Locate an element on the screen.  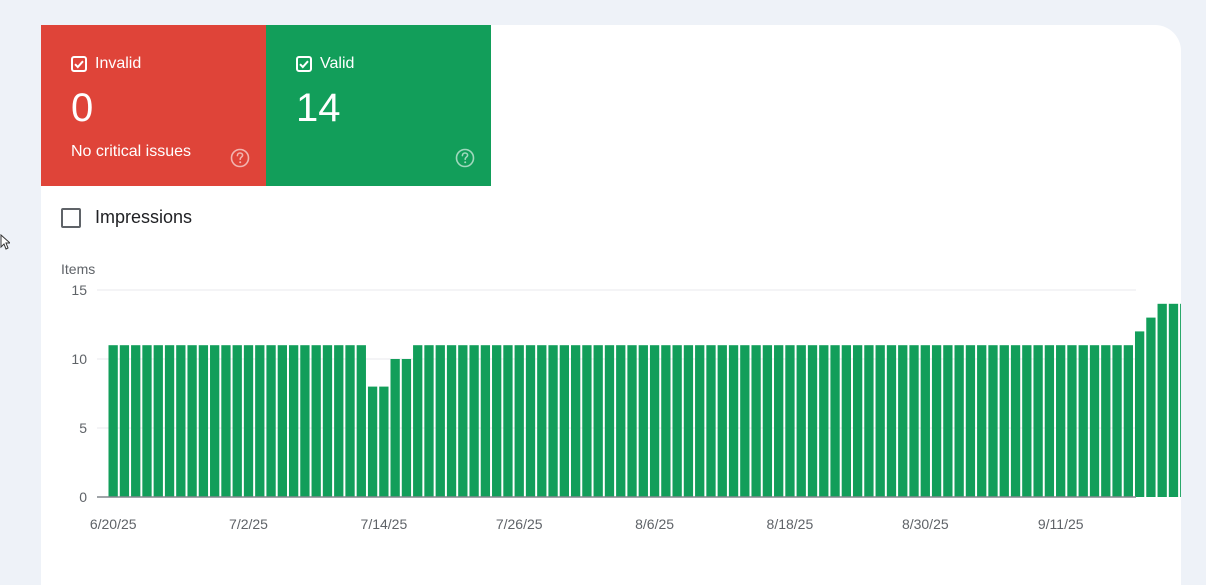
impressions-toggle: Impressions is located at coordinates (126, 217).